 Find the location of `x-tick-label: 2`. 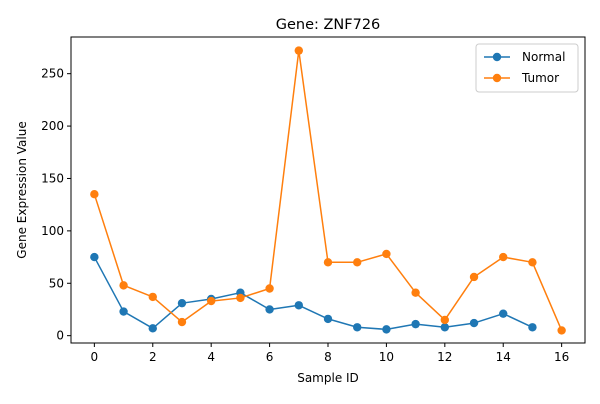

x-tick-label: 2 is located at coordinates (153, 357).